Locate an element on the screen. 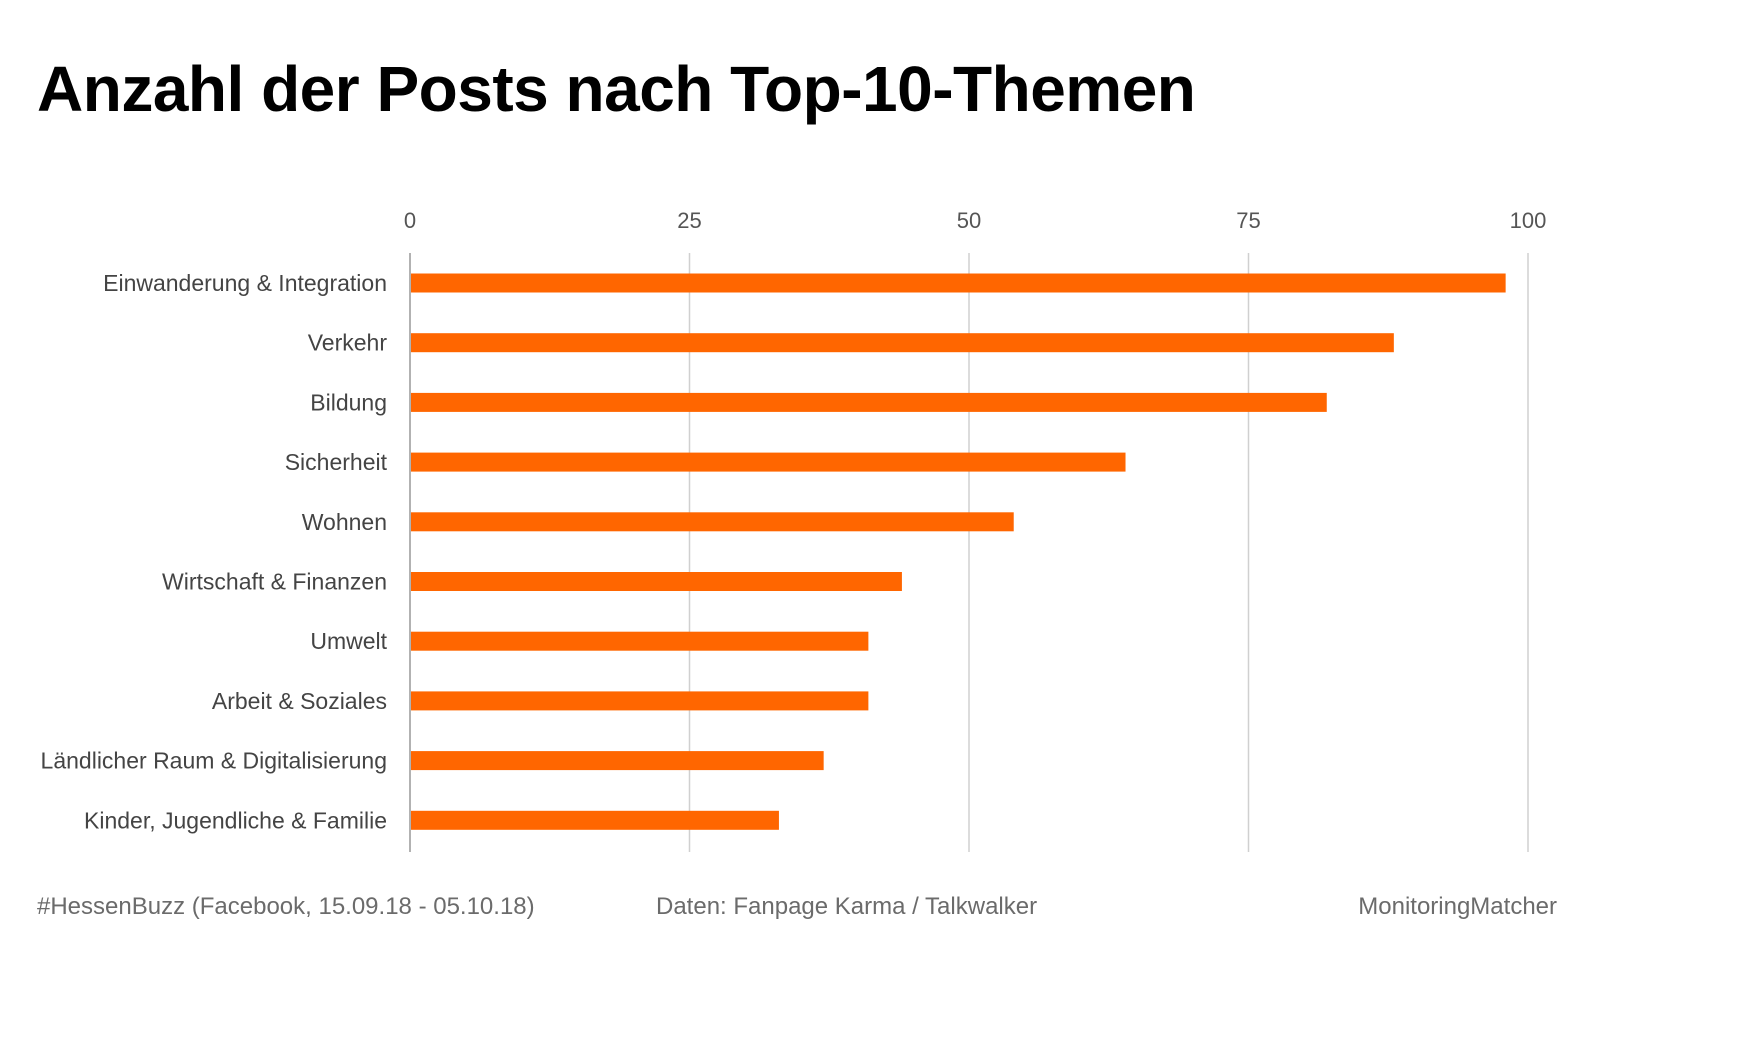 Image resolution: width=1751 pixels, height=1043 pixels. category-label: Ländlicher Raum & Digitalisierung is located at coordinates (214, 761).